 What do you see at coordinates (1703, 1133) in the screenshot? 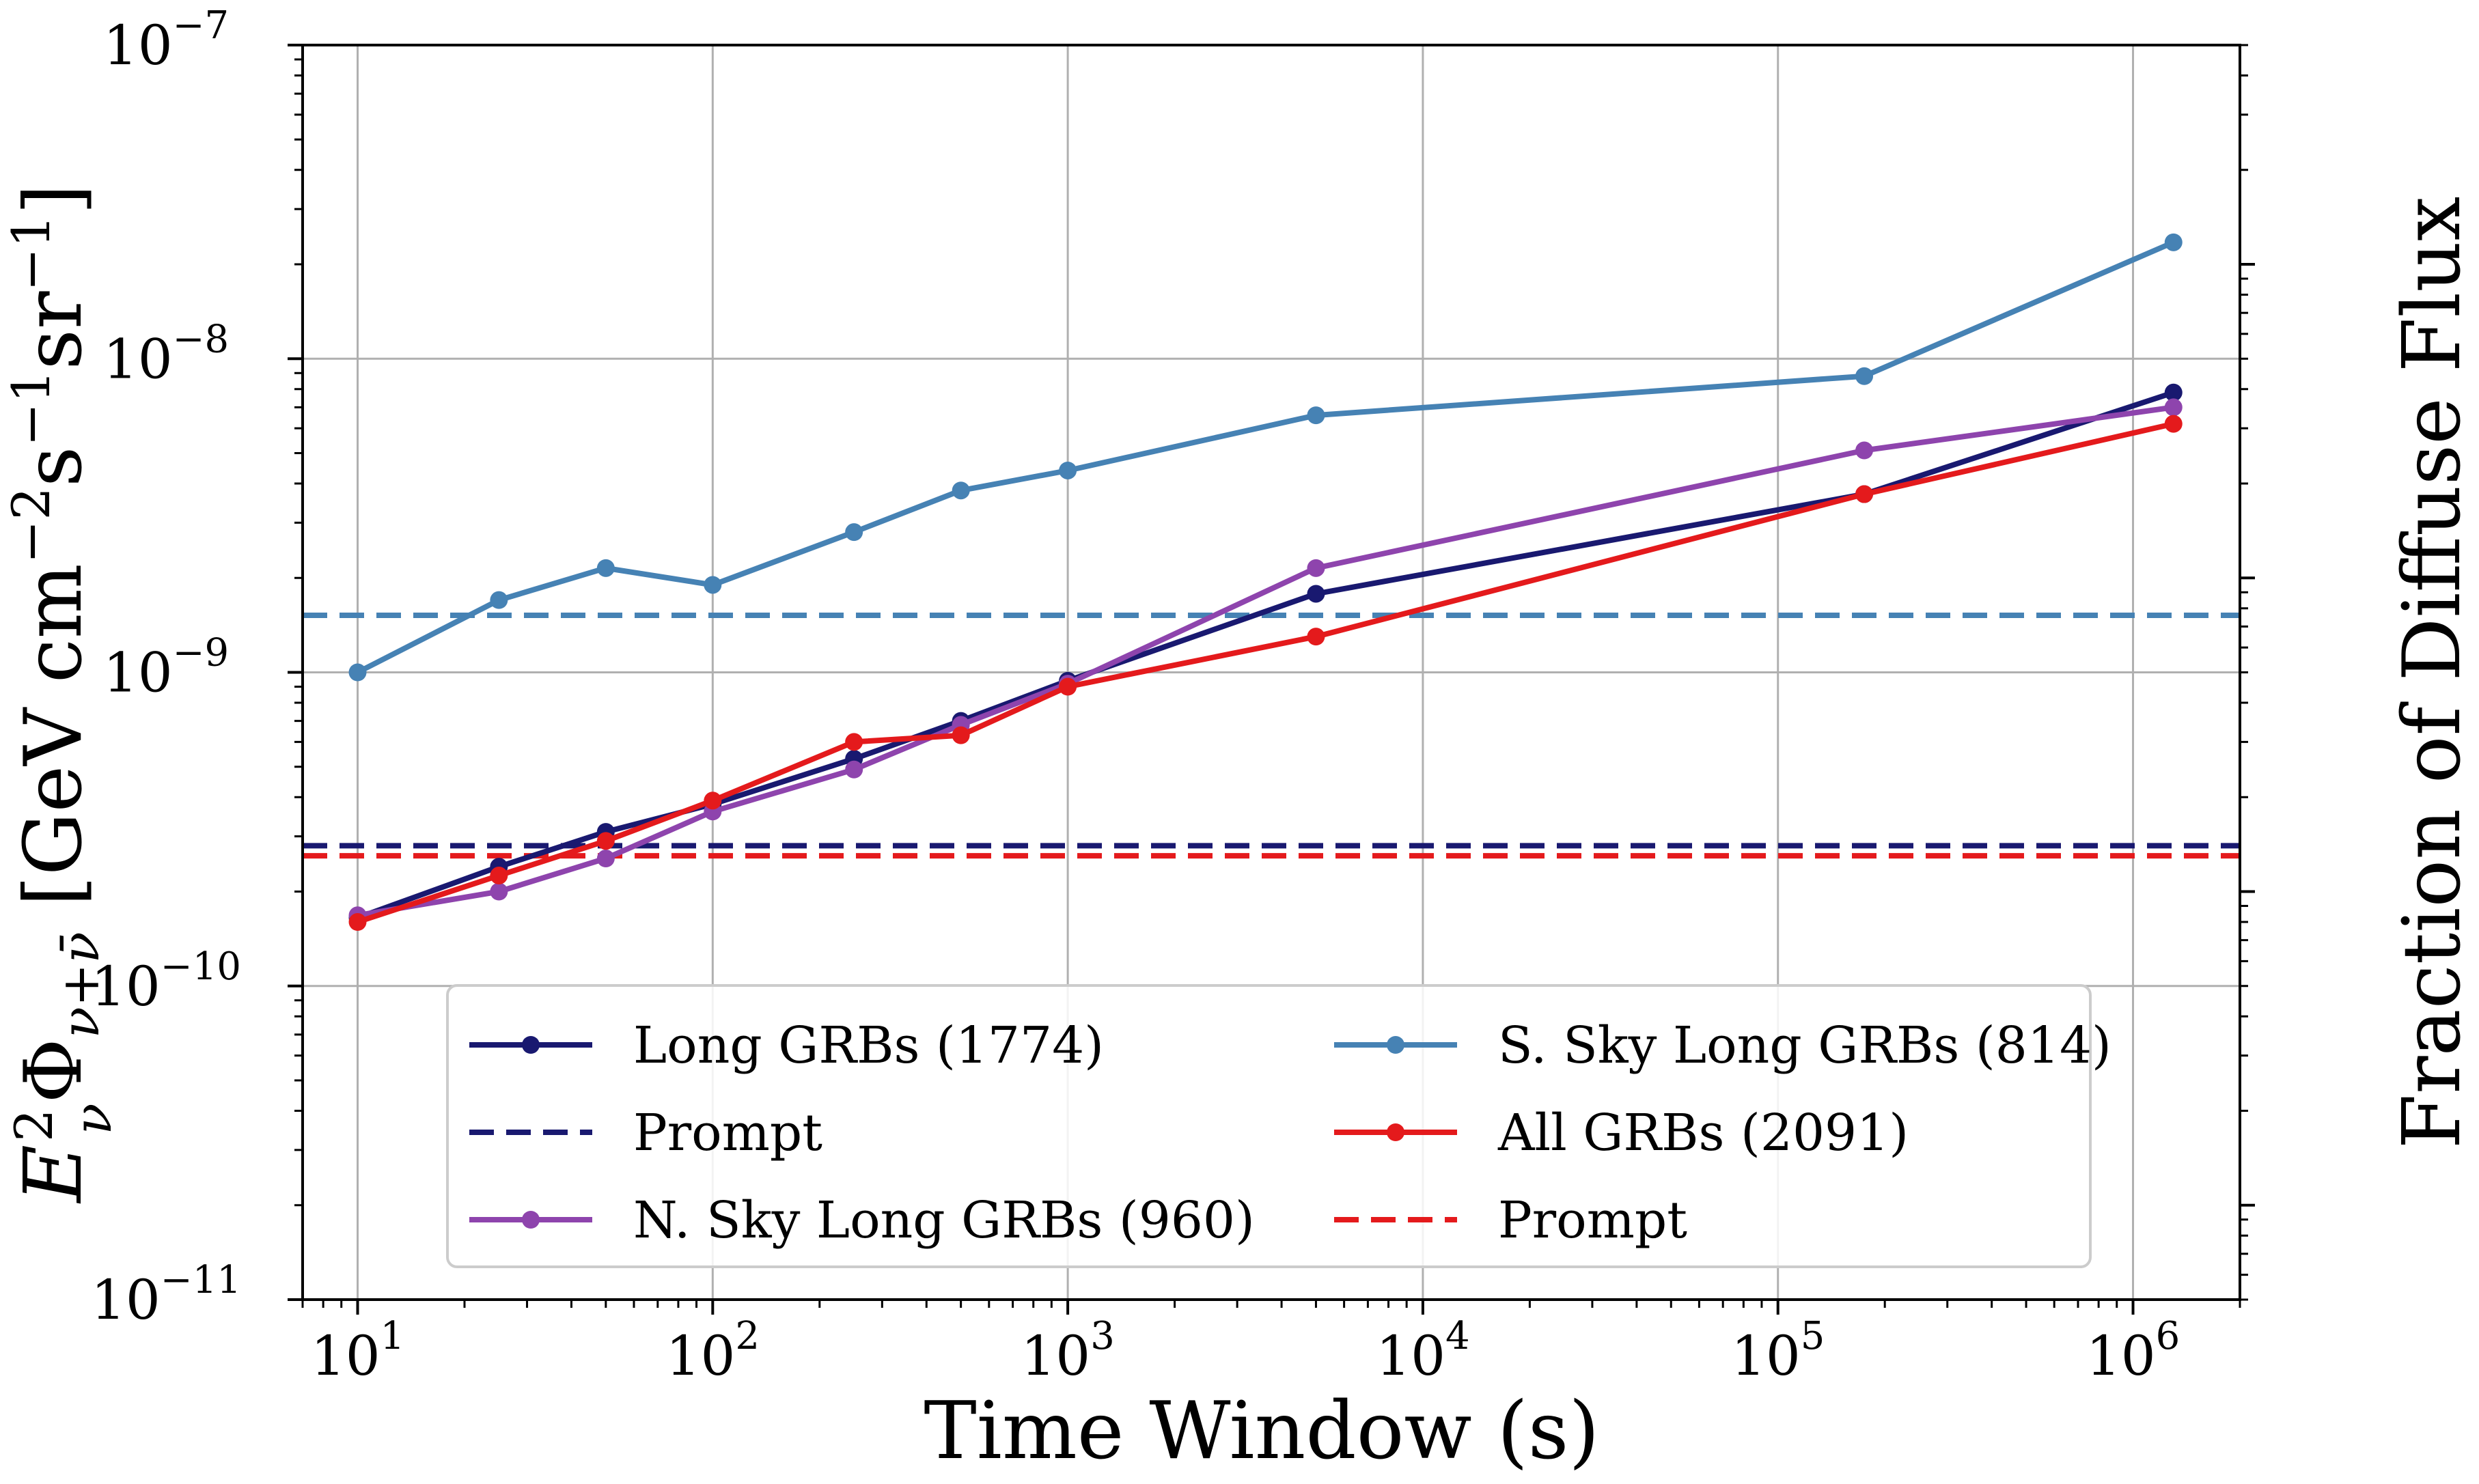
I see `legend-label-all: All GRBs (2091)` at bounding box center [1703, 1133].